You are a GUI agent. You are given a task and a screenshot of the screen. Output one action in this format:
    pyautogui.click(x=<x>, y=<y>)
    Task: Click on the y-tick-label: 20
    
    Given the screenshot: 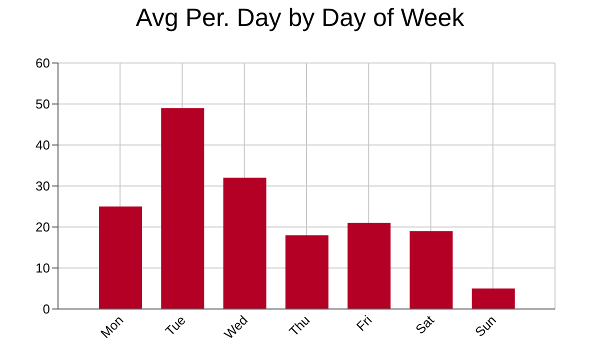 What is the action you would take?
    pyautogui.click(x=43, y=227)
    